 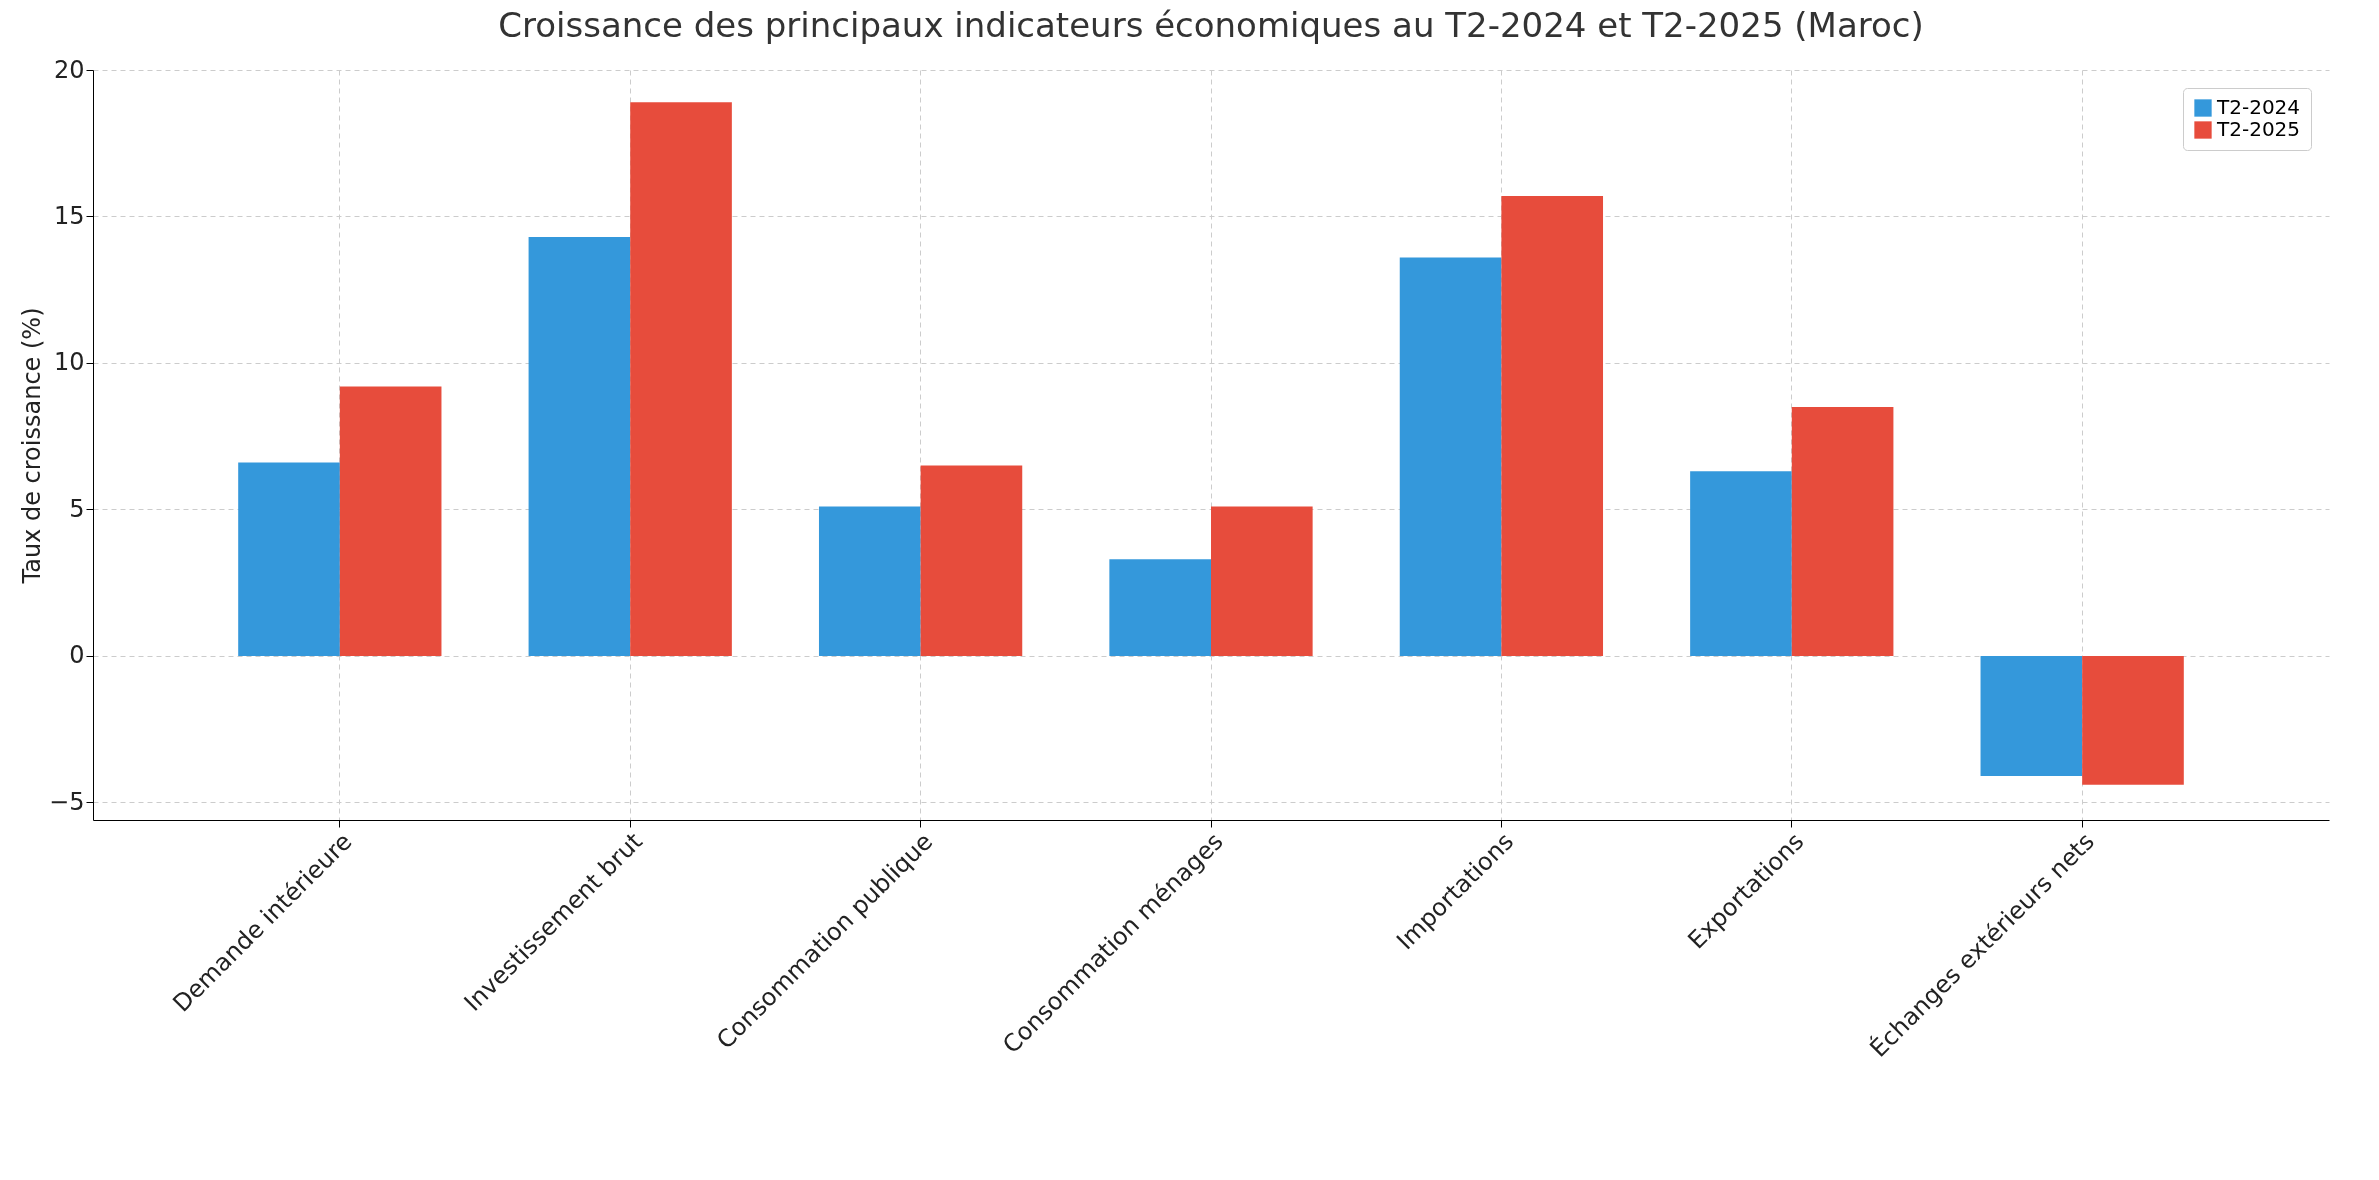 I want to click on y-tick-label: 15, so click(x=69, y=215).